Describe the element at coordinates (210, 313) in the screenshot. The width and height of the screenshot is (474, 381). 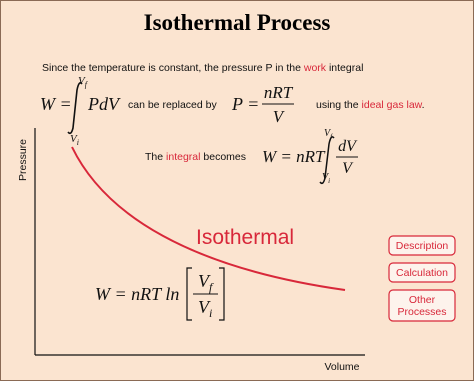
I see `sub: i` at that location.